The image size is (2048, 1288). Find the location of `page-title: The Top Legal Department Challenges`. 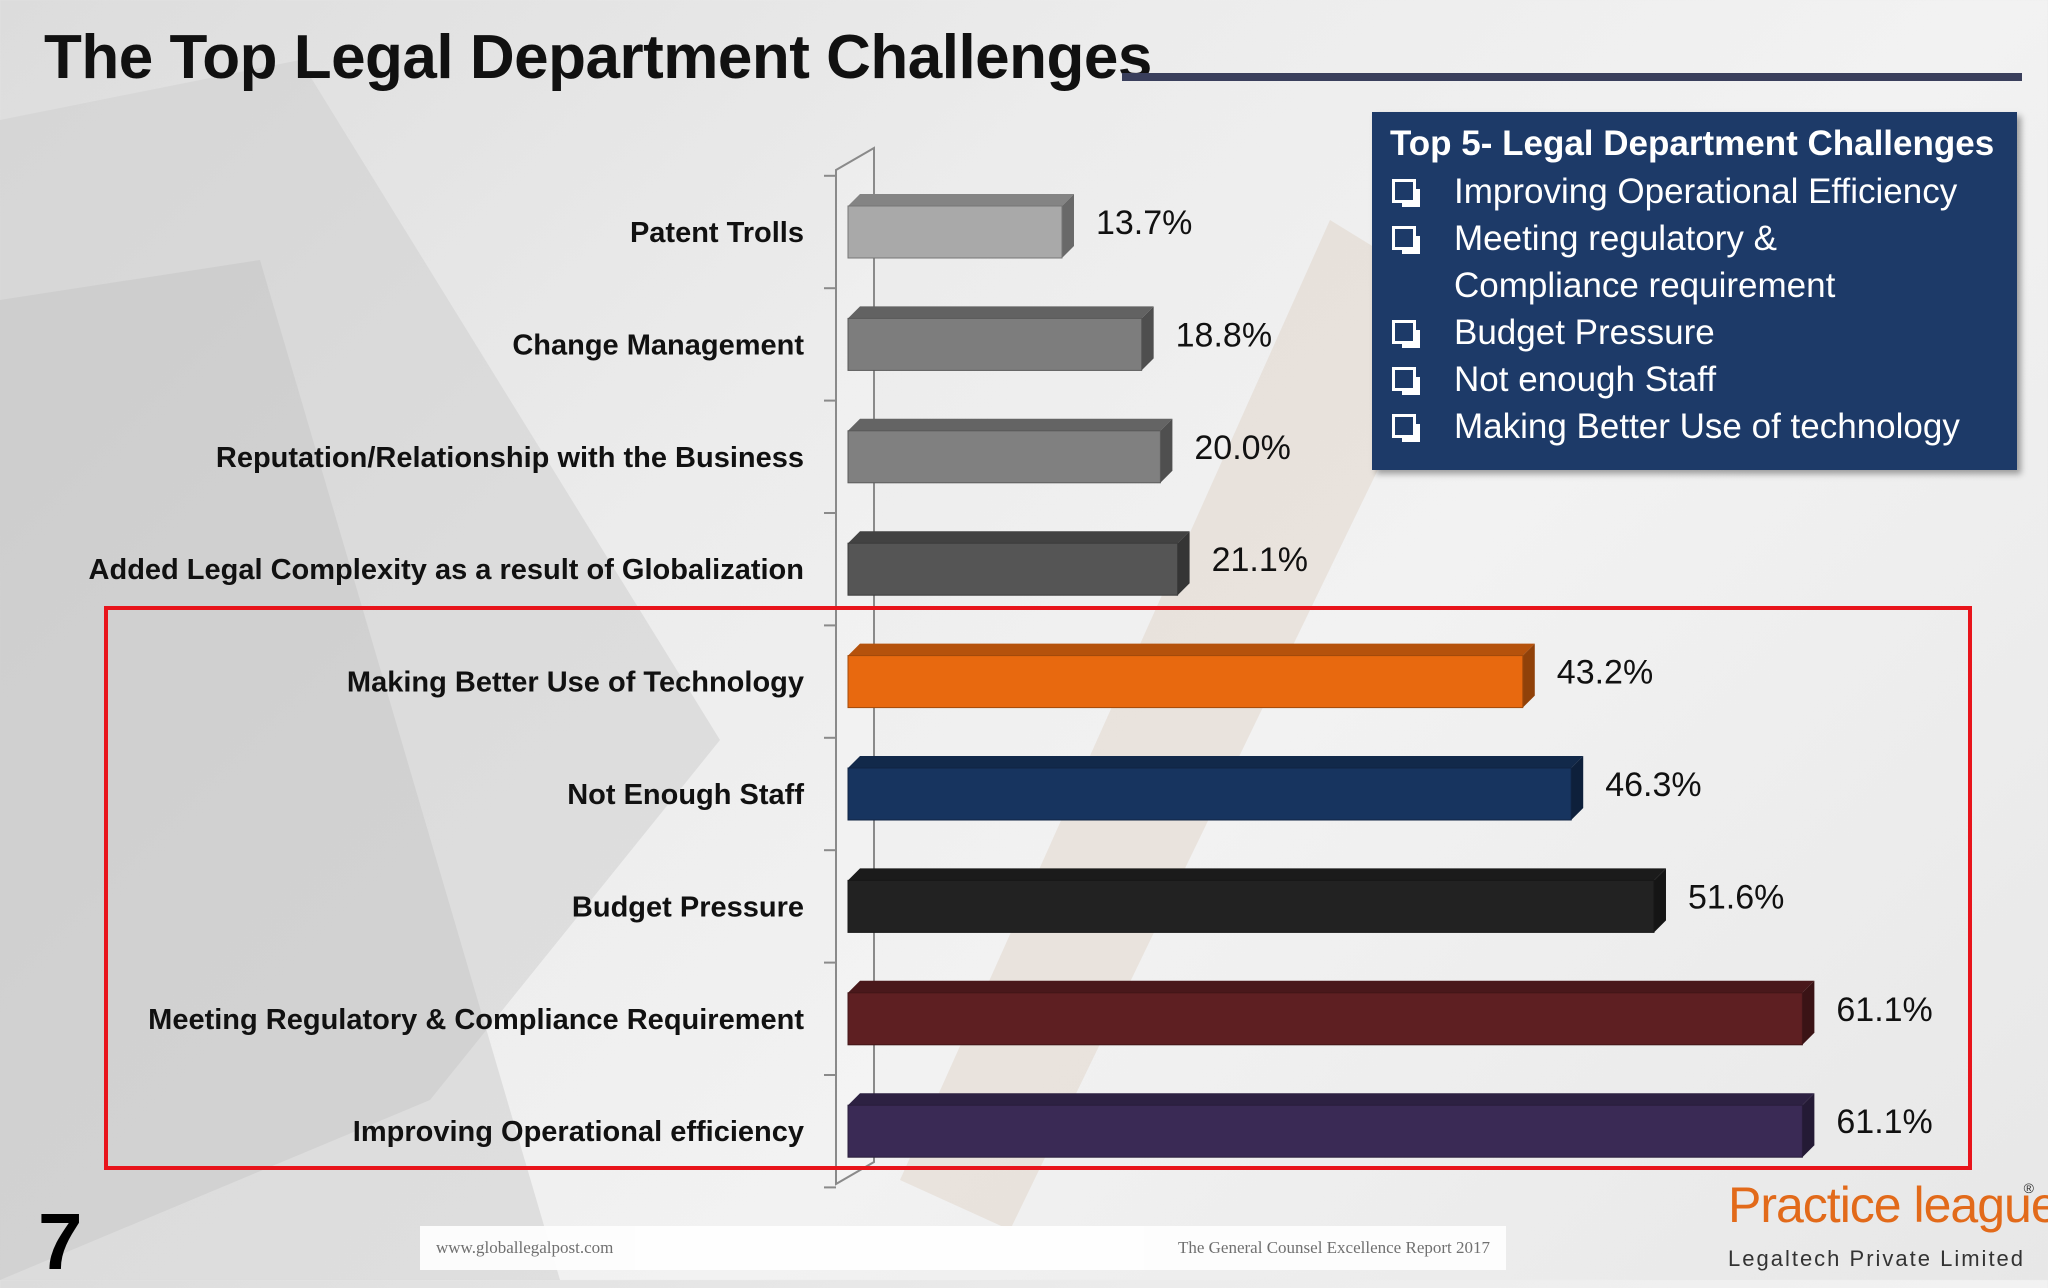

page-title: The Top Legal Department Challenges is located at coordinates (598, 57).